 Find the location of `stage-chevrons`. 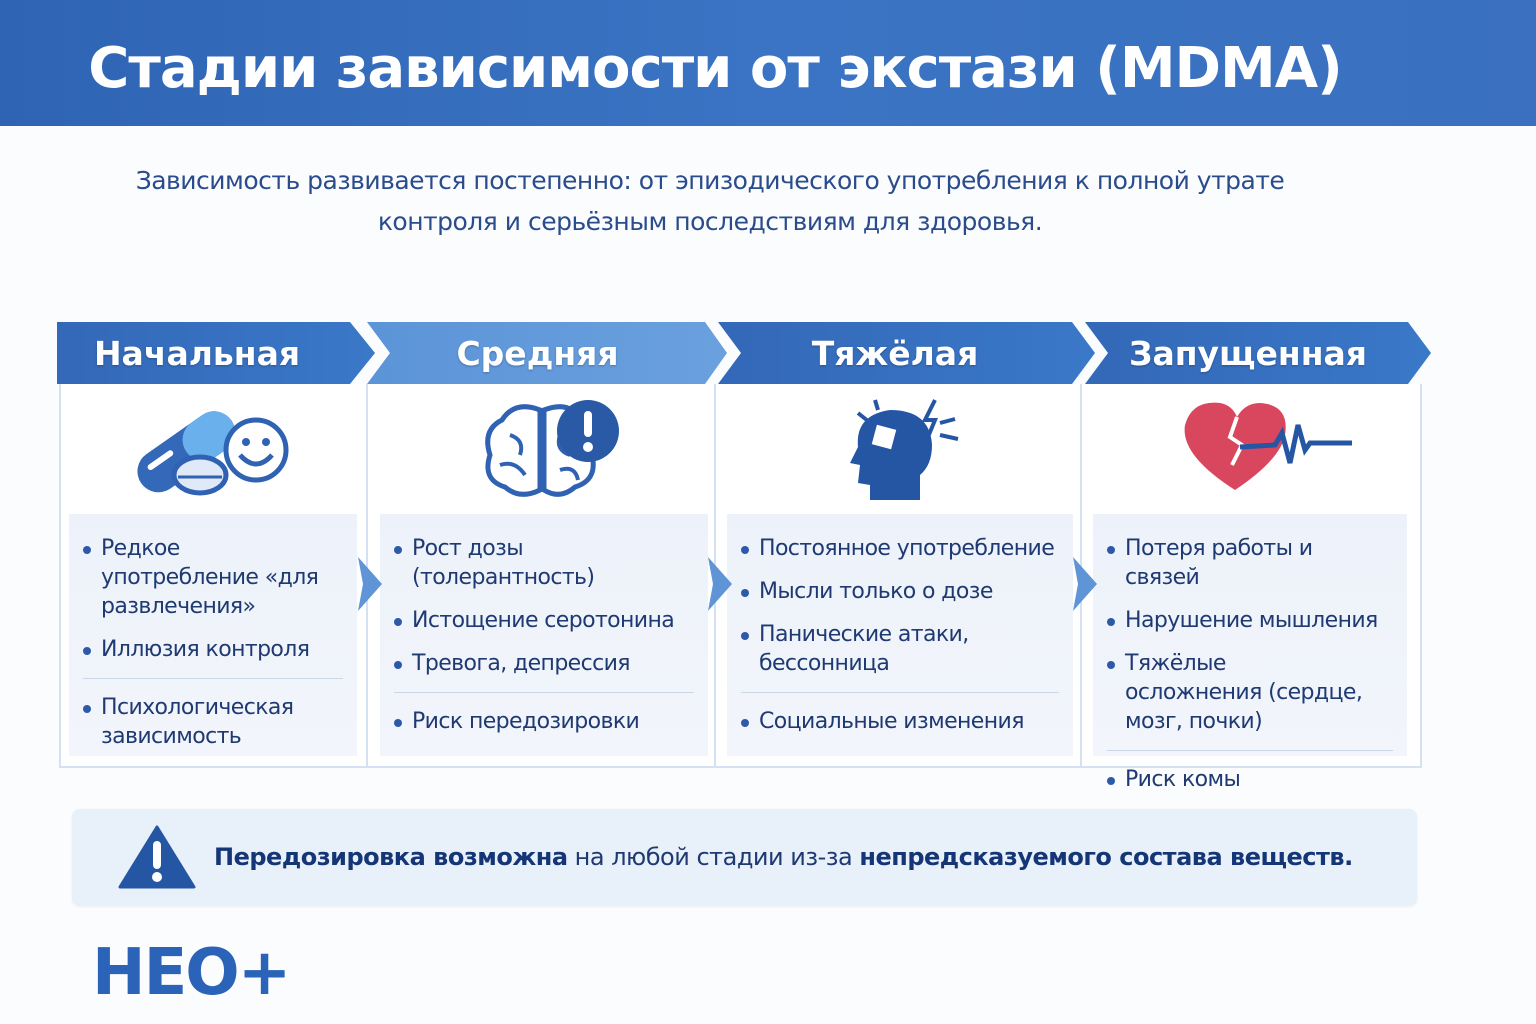

stage-chevrons is located at coordinates (744, 353).